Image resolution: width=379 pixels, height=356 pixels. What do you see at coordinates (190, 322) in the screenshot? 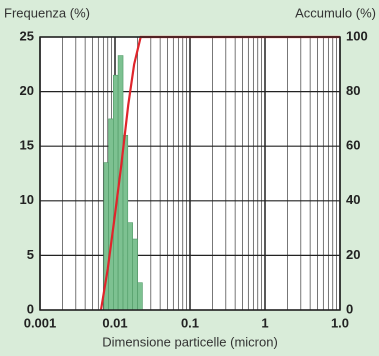
I see `x-tick-label: 0.1` at bounding box center [190, 322].